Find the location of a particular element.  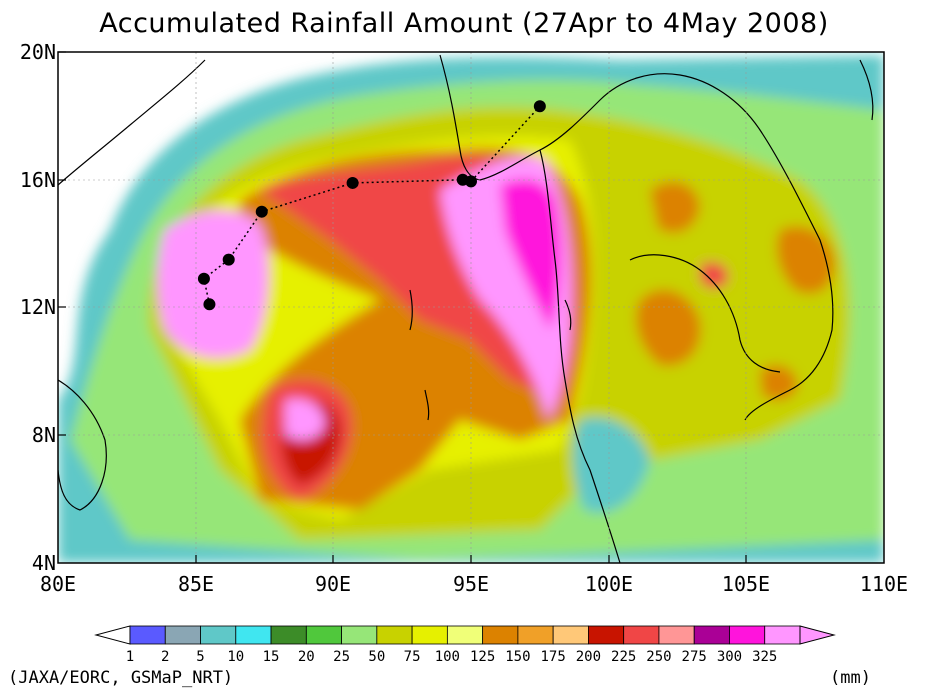

lon-tick-label: 95E is located at coordinates (471, 584).